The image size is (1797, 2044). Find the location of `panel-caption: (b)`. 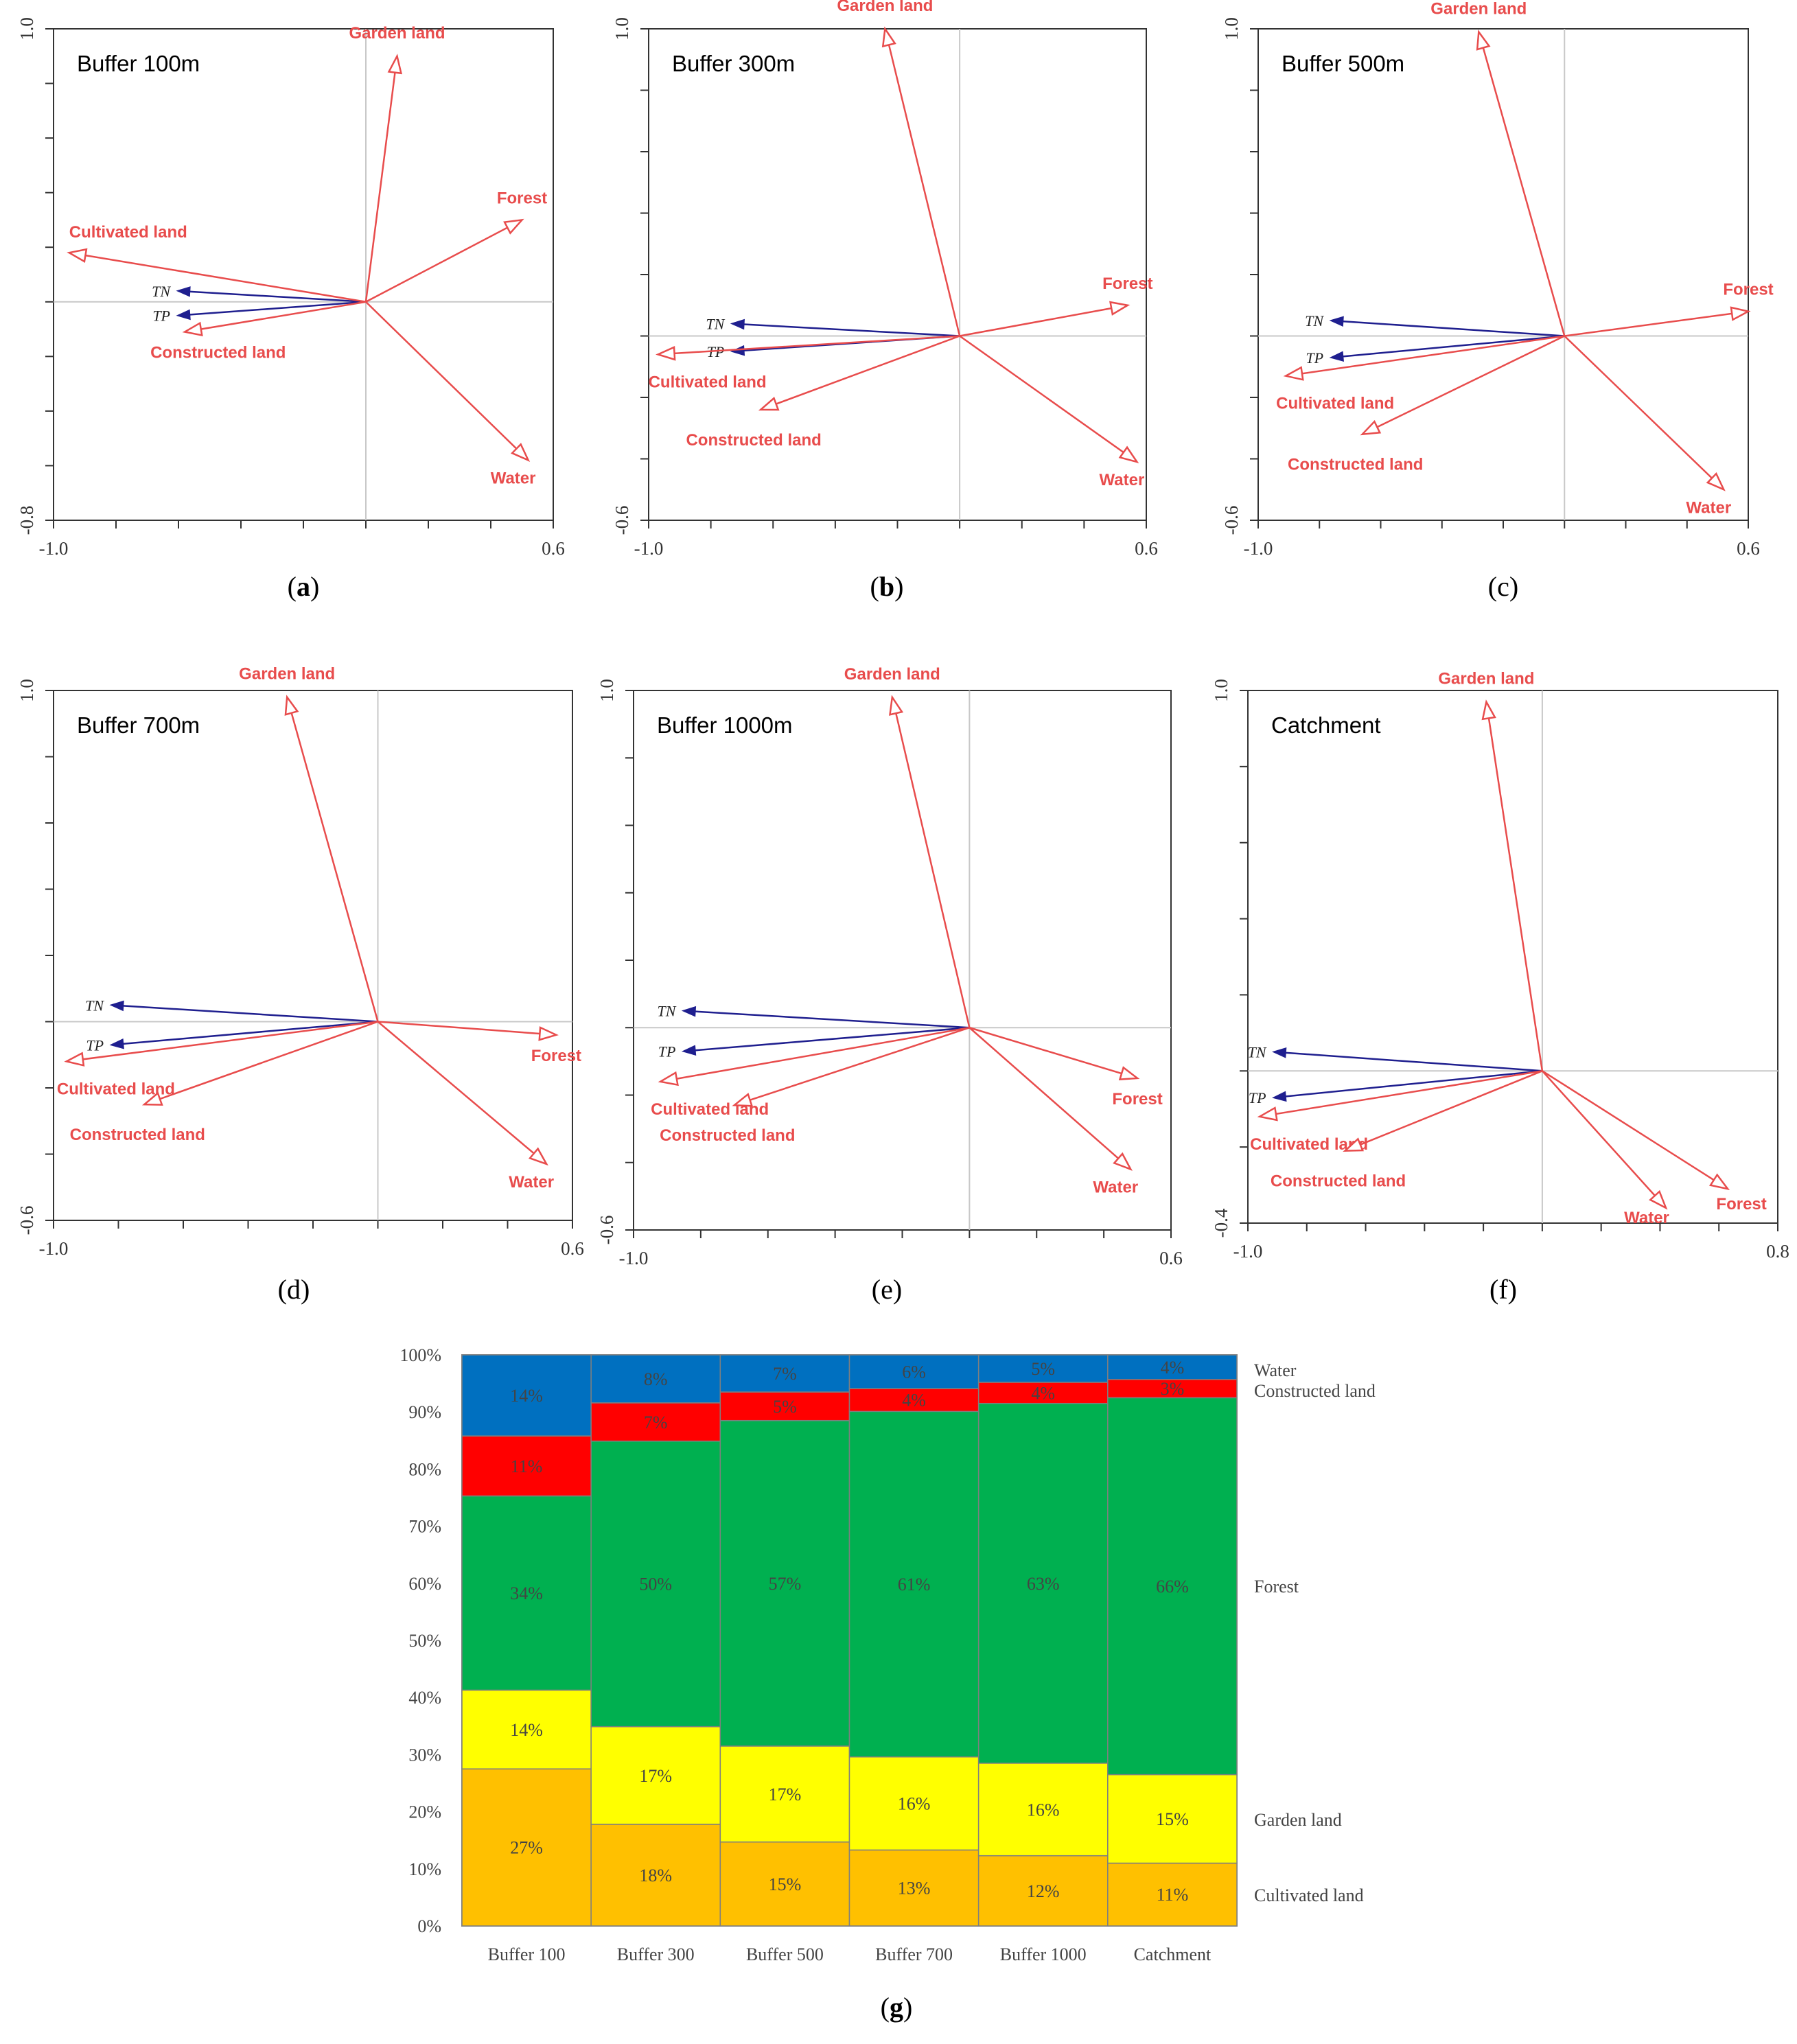

panel-caption: (b) is located at coordinates (887, 586).